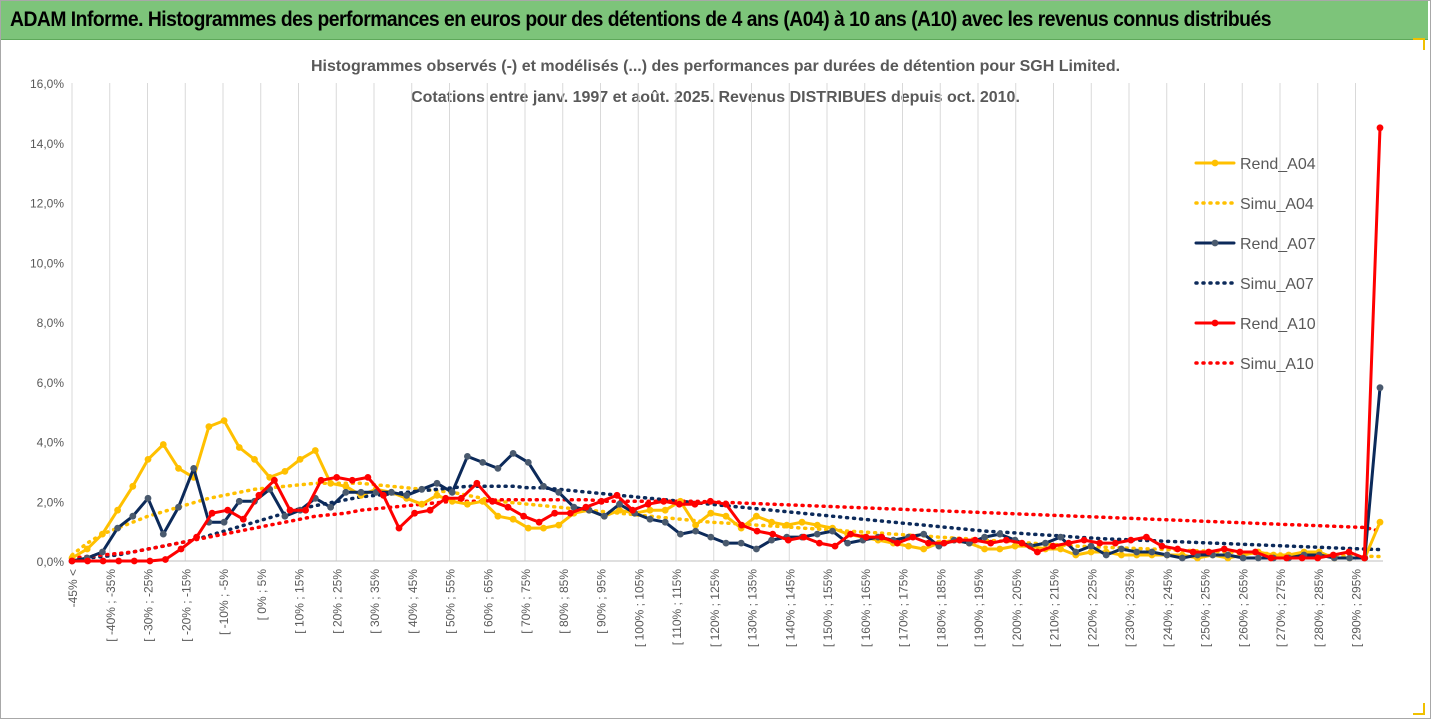 The height and width of the screenshot is (719, 1431). Describe the element at coordinates (1319, 608) in the screenshot. I see `x-tick-label: [ 280% ; 285%` at that location.